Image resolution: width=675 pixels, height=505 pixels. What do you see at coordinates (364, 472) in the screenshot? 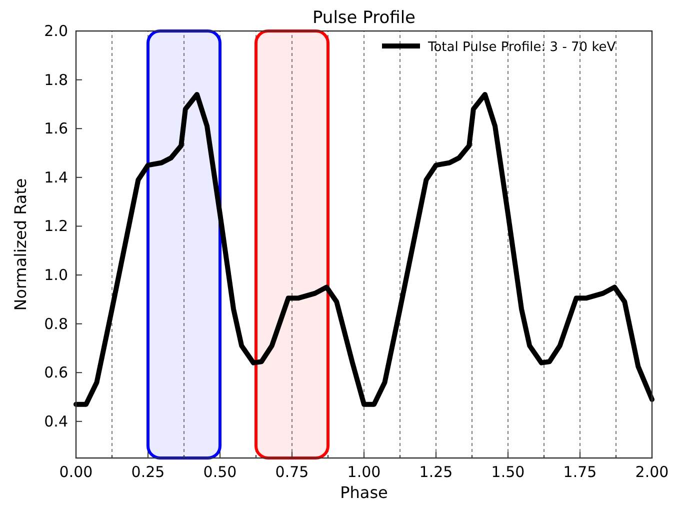
I see `x-tick-label: 1.00` at bounding box center [364, 472].